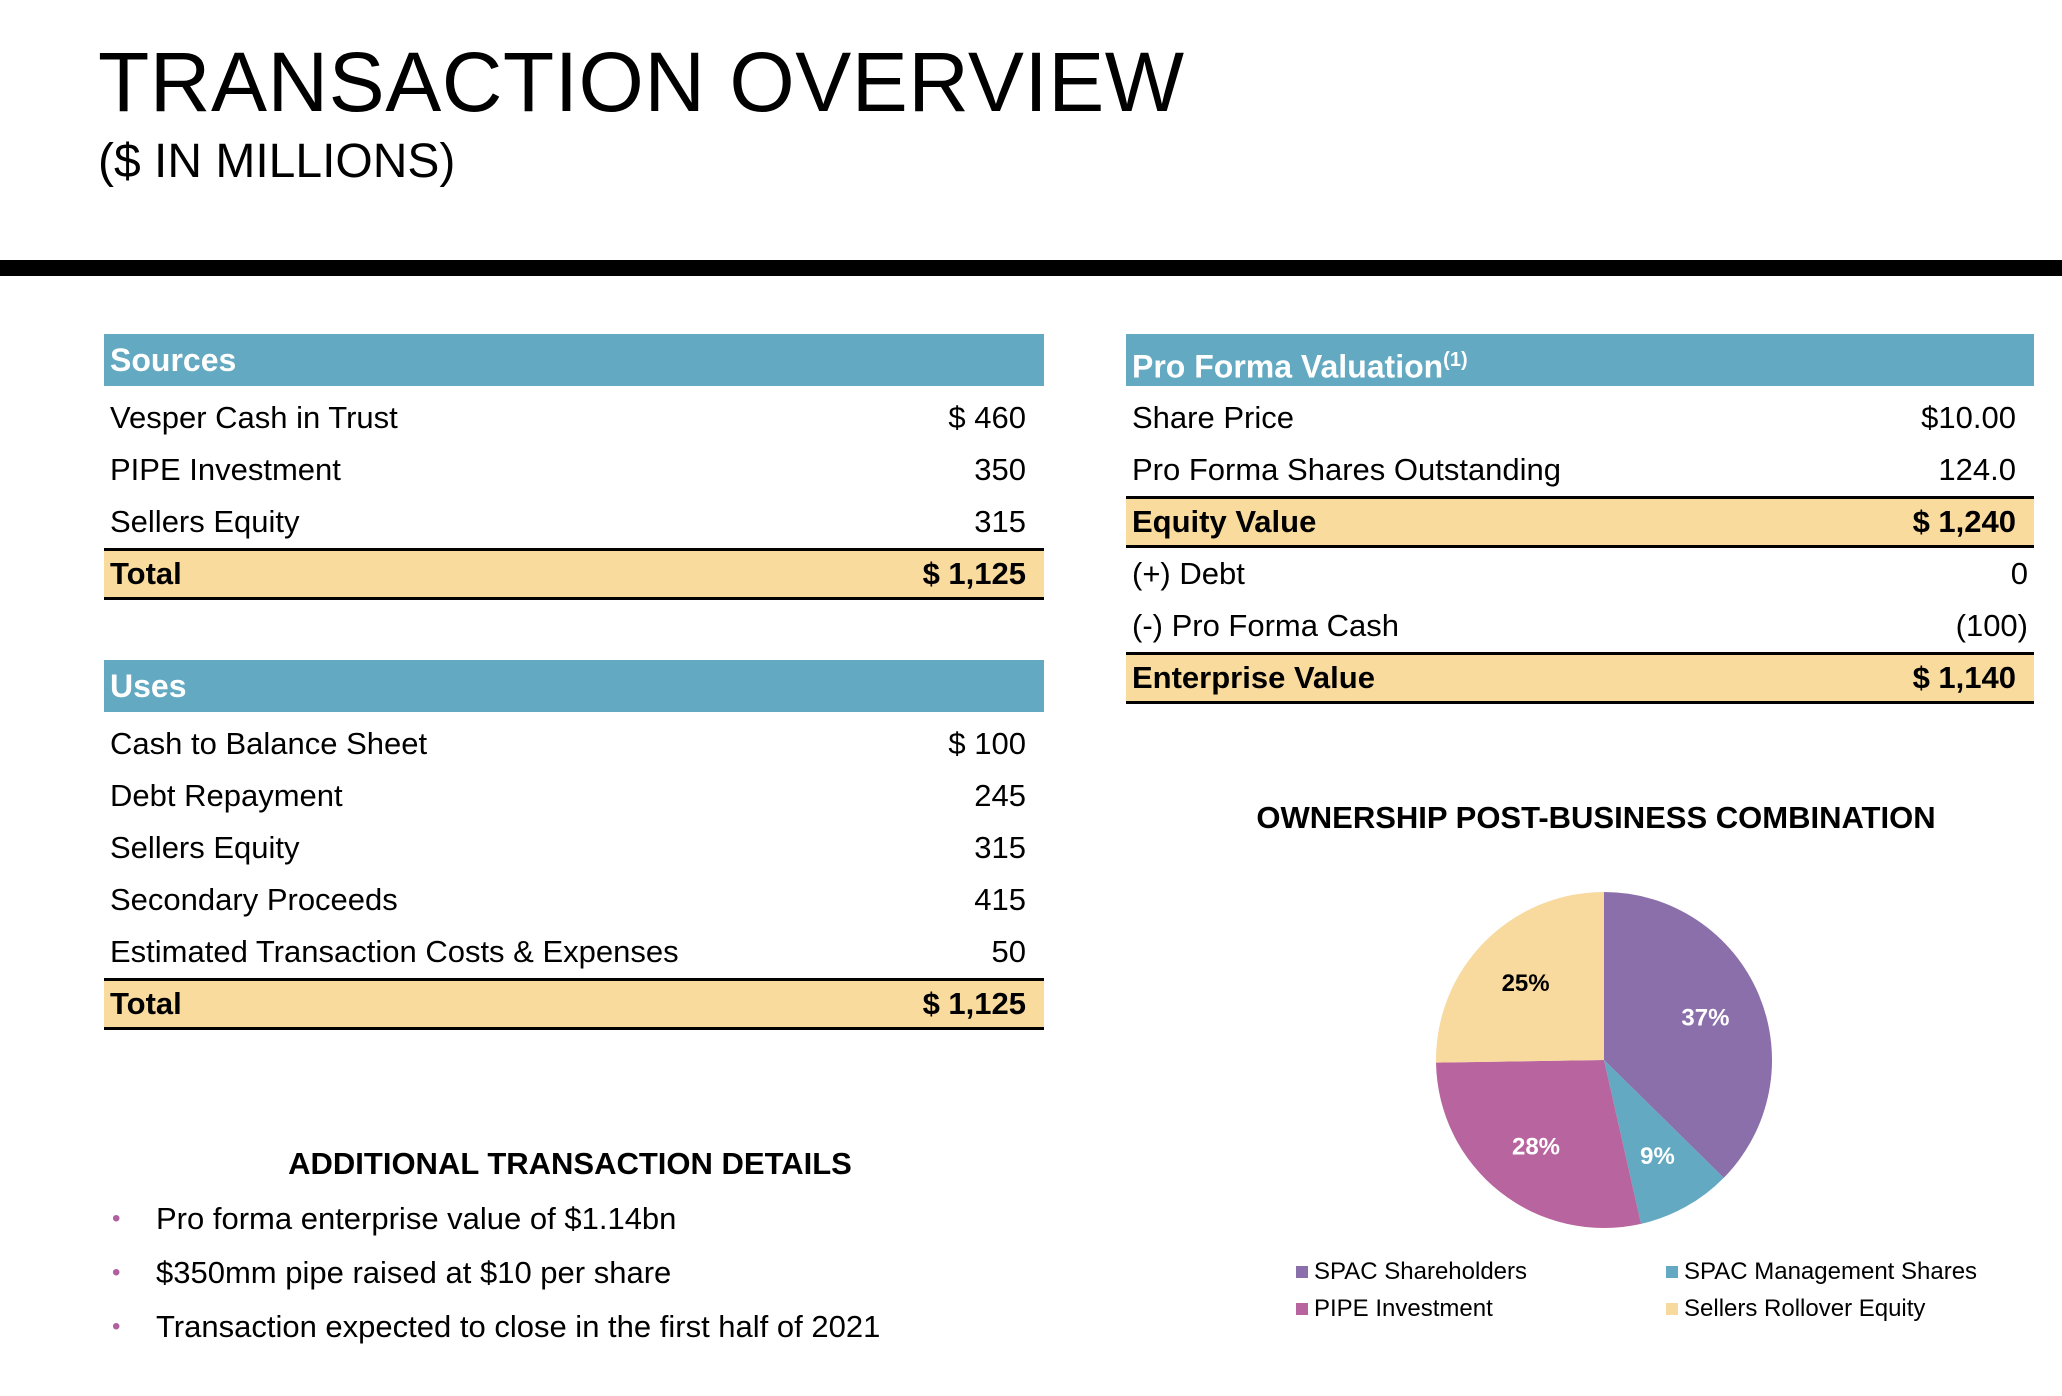 This screenshot has height=1396, width=2062. What do you see at coordinates (1964, 677) in the screenshot?
I see `row-value: $ 1,140` at bounding box center [1964, 677].